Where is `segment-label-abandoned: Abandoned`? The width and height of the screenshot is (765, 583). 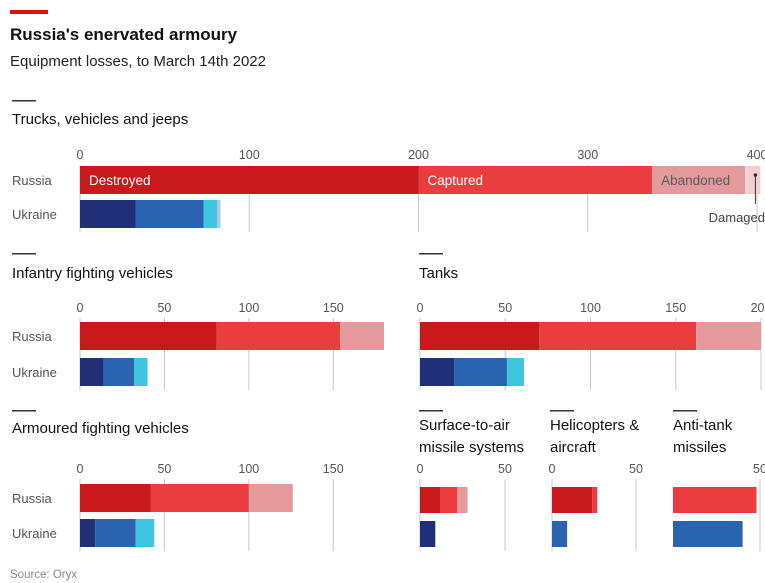 segment-label-abandoned: Abandoned is located at coordinates (695, 180).